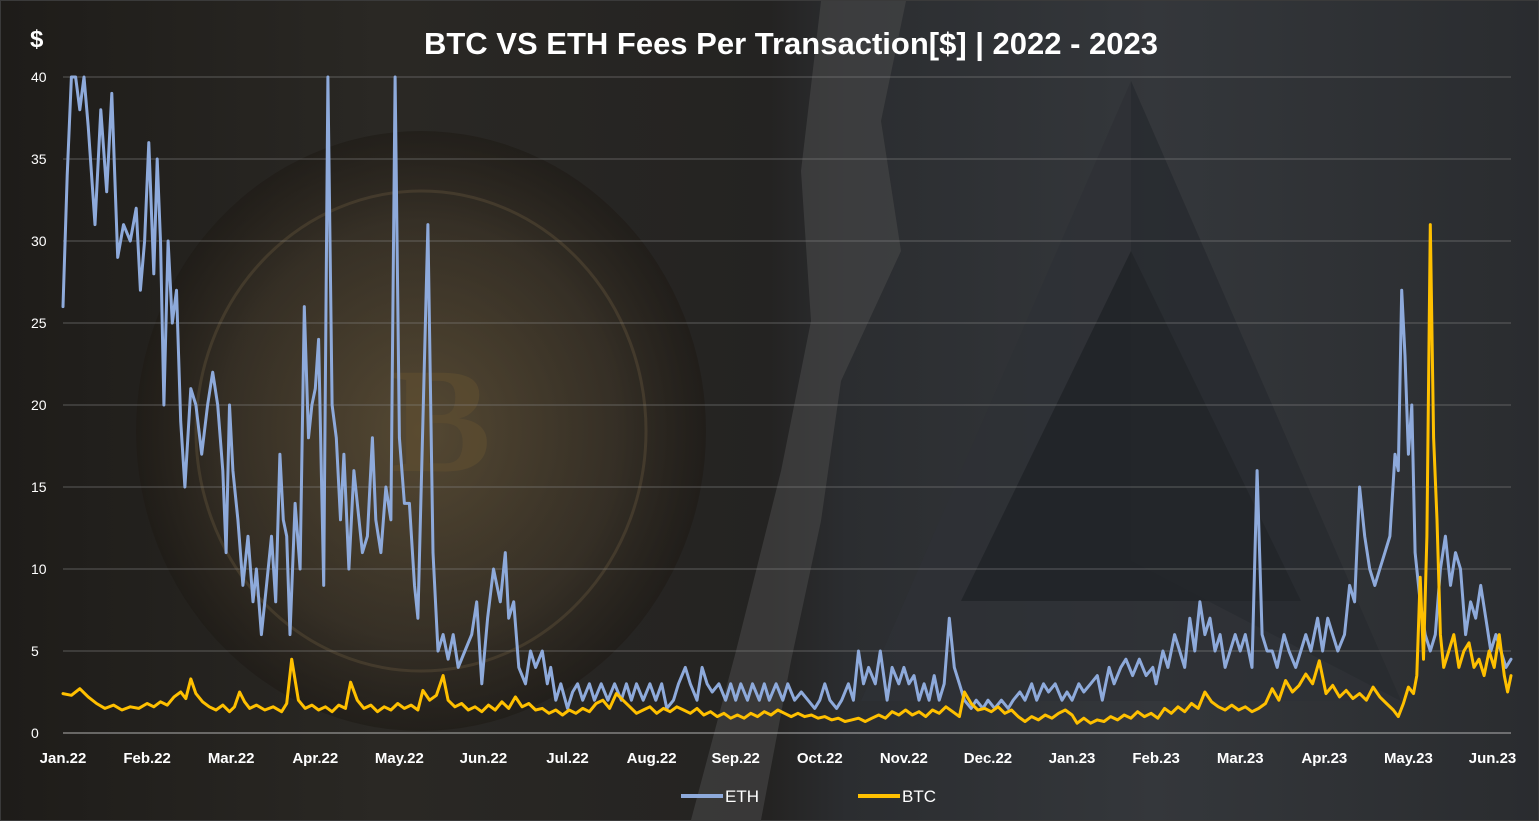 Image resolution: width=1539 pixels, height=821 pixels. Describe the element at coordinates (820, 758) in the screenshot. I see `x-tick-label: Oct.22` at that location.